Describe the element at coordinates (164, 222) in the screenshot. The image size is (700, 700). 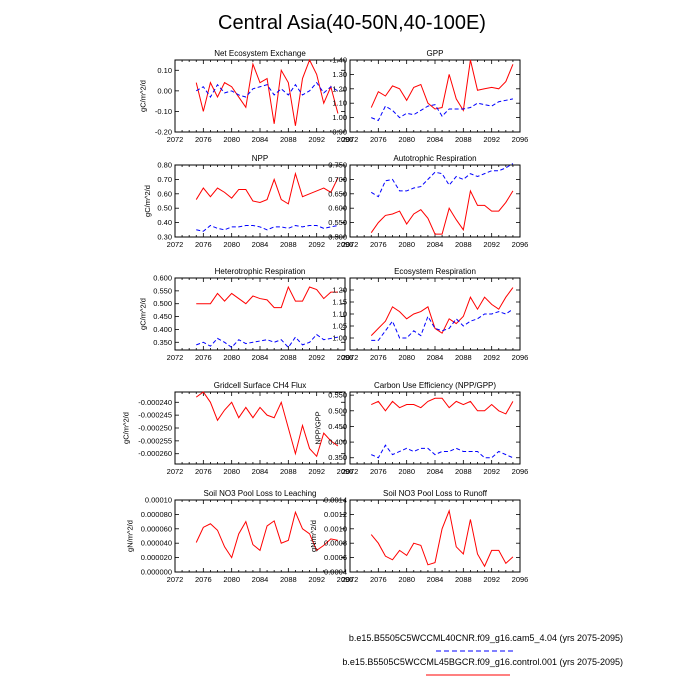
I see `y-tick-label: 0.40` at that location.